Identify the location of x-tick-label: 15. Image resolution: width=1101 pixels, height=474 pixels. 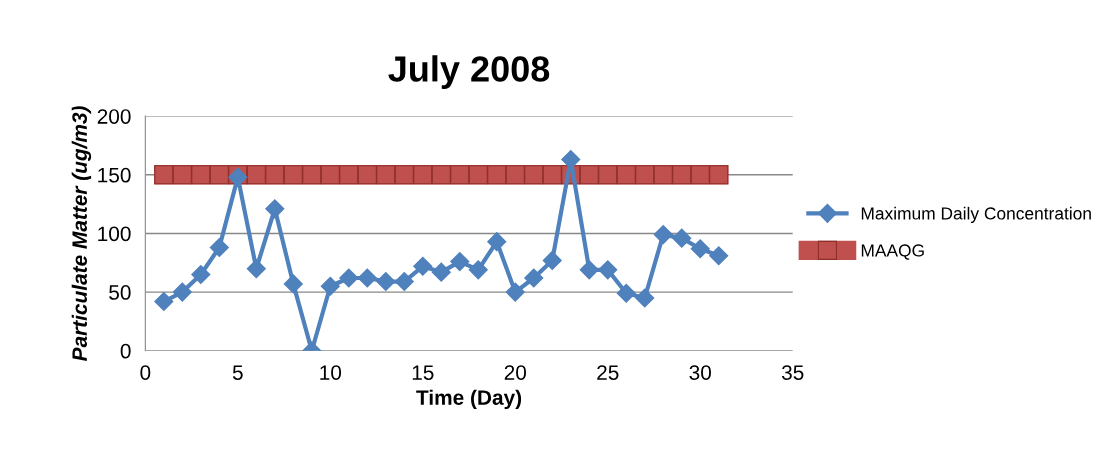
(423, 372).